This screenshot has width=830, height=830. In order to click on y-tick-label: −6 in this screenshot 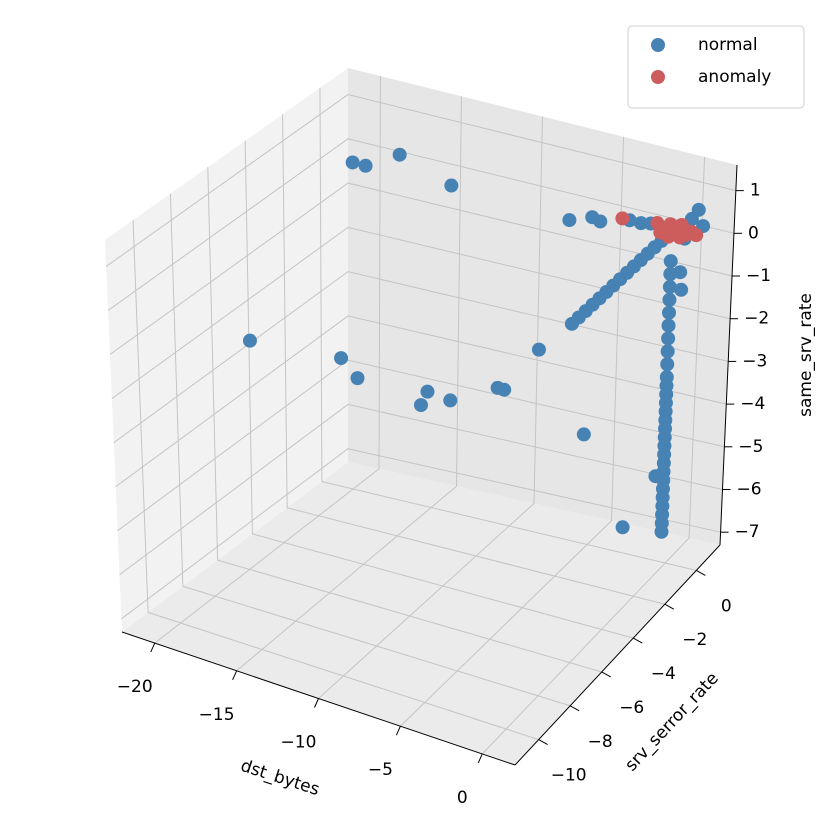, I will do `click(631, 708)`.